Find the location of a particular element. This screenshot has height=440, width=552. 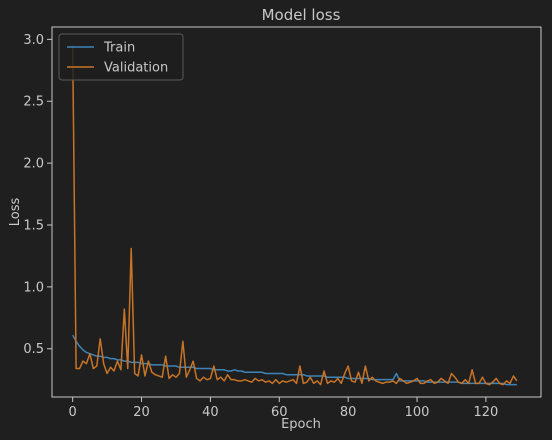

series-line-train is located at coordinates (294, 360).